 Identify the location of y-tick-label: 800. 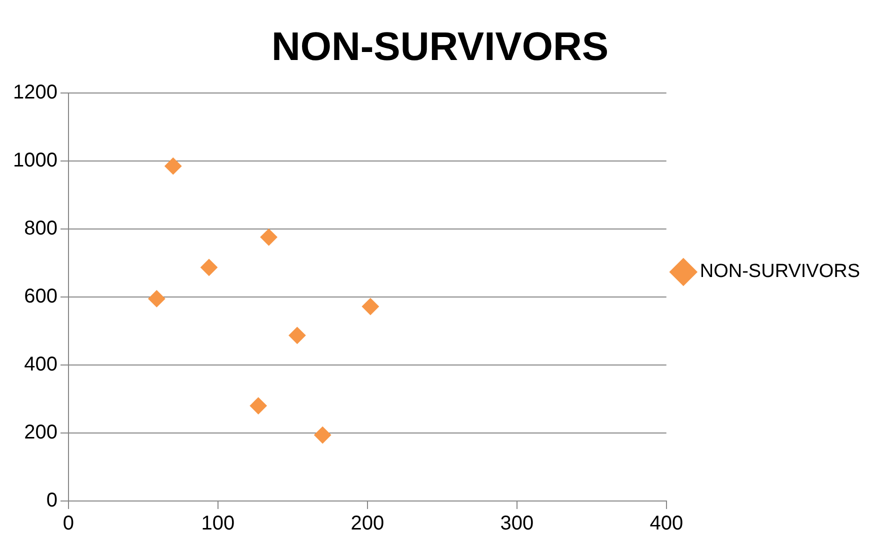
(41, 229).